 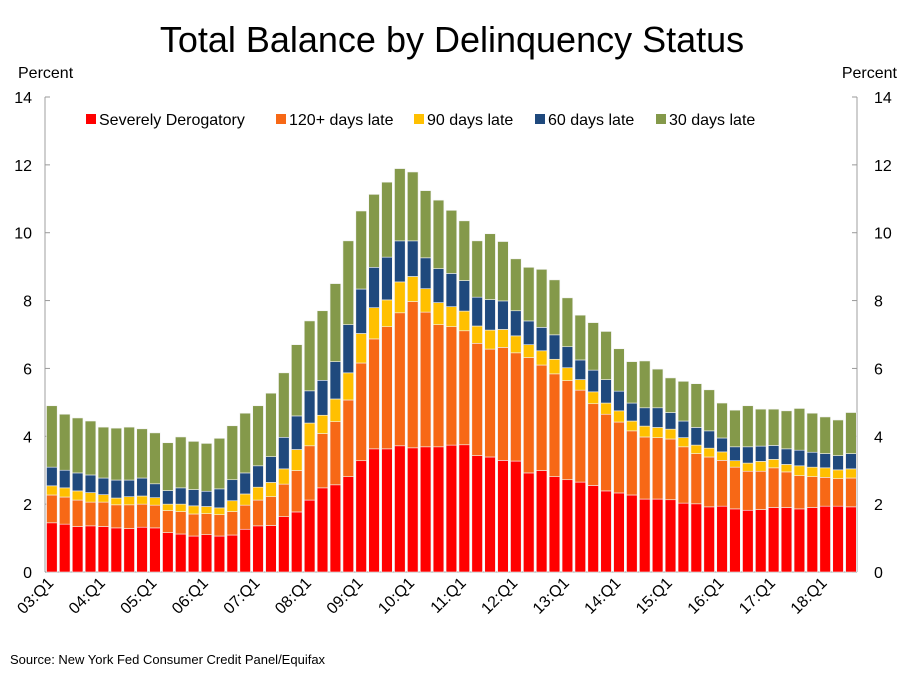 I want to click on x-tick-label: 08:Q1, so click(x=293, y=596).